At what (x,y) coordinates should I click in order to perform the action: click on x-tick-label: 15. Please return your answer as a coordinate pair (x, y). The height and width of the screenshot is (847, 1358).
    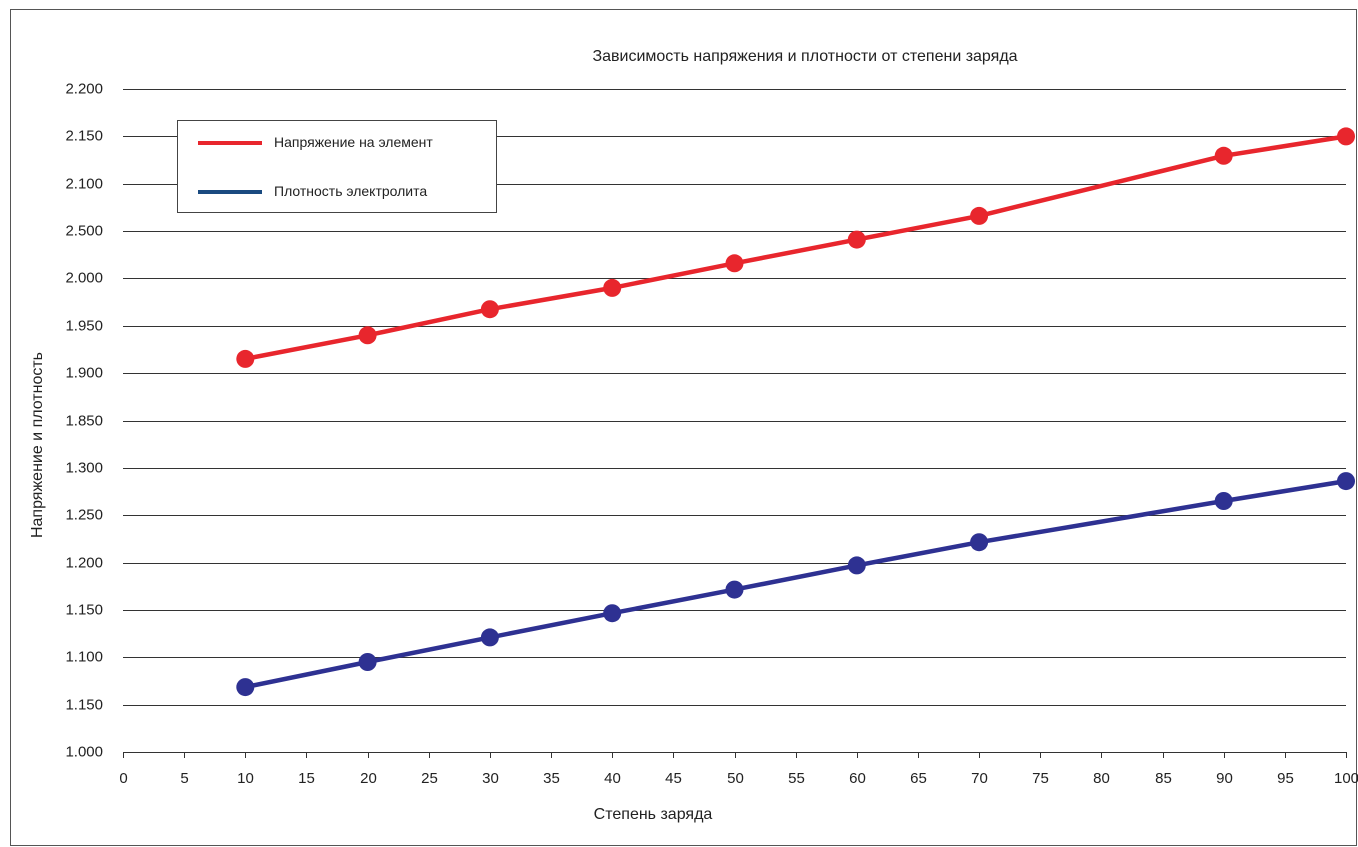
    Looking at the image, I should click on (306, 778).